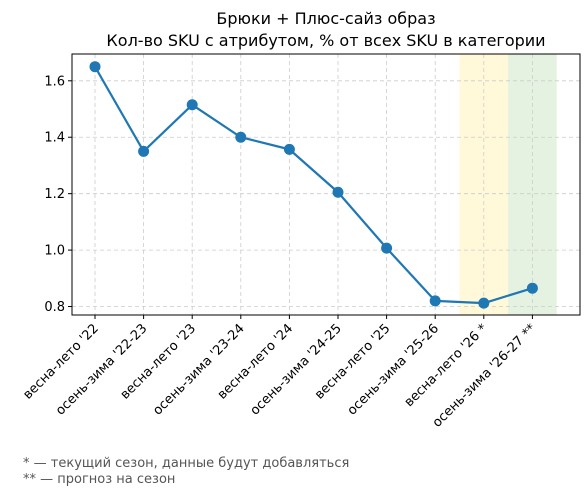 This screenshot has height=498, width=588. I want to click on x-tick-label: осень-зима '22-23, so click(101, 369).